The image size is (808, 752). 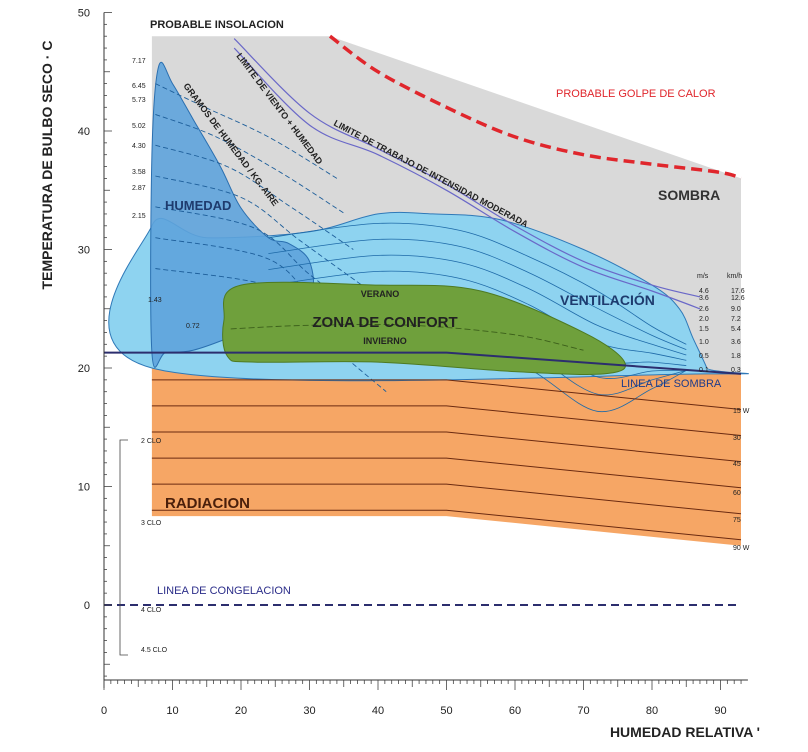 I want to click on label-golpe-calor: PROBABLE GOLPE DE CALOR, so click(x=636, y=94).